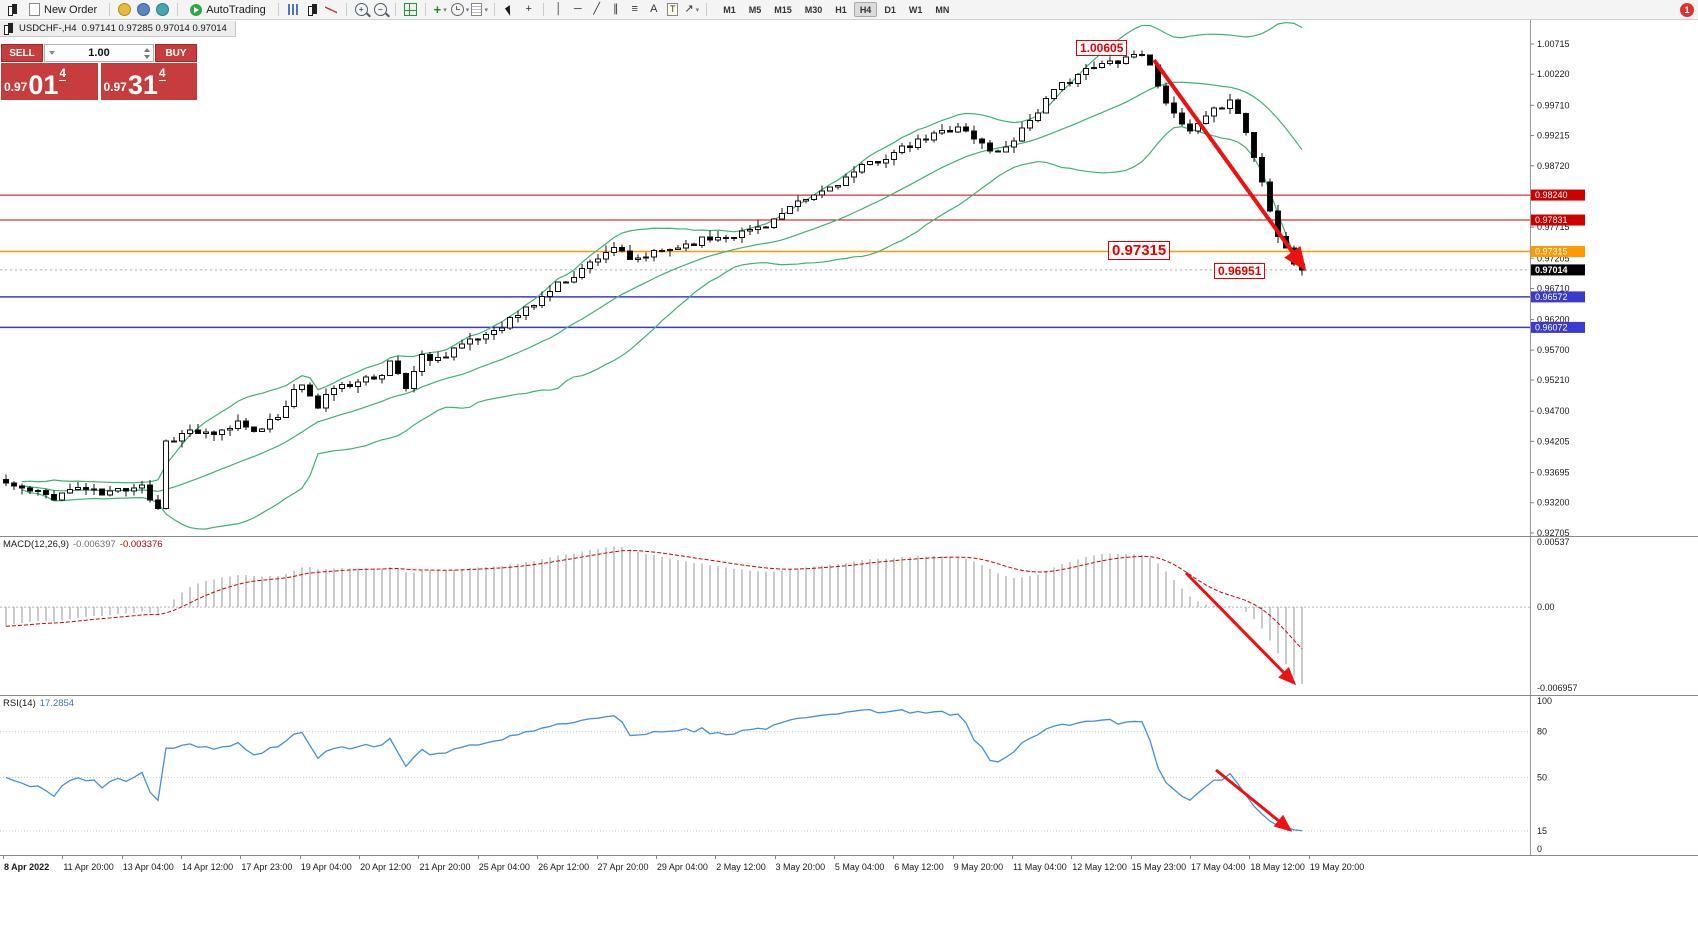  What do you see at coordinates (124, 9) in the screenshot?
I see `deposit-icon` at bounding box center [124, 9].